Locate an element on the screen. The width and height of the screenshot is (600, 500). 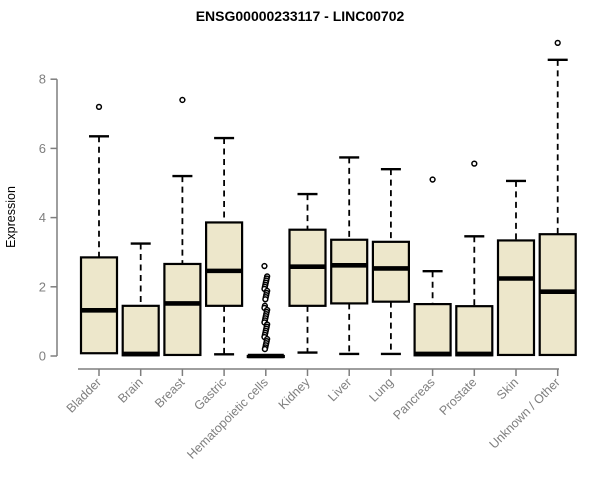
x-axis-category-label: Kidney is located at coordinates (294, 393).